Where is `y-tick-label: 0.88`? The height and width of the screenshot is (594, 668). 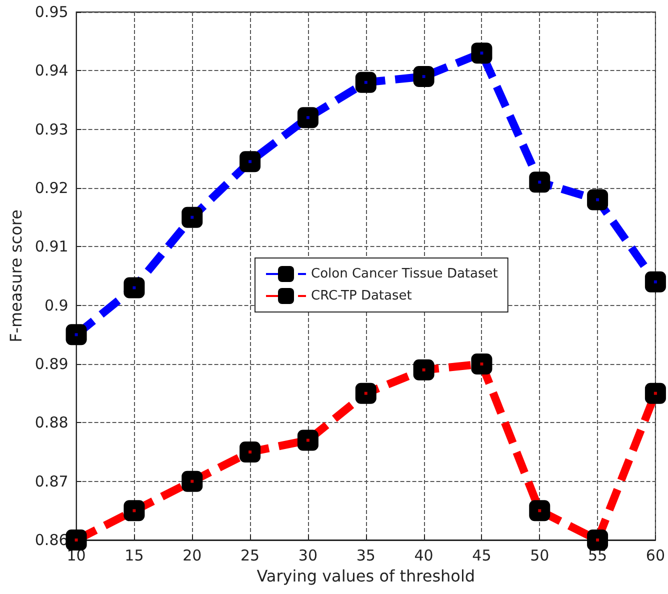
y-tick-label: 0.88 is located at coordinates (51, 423).